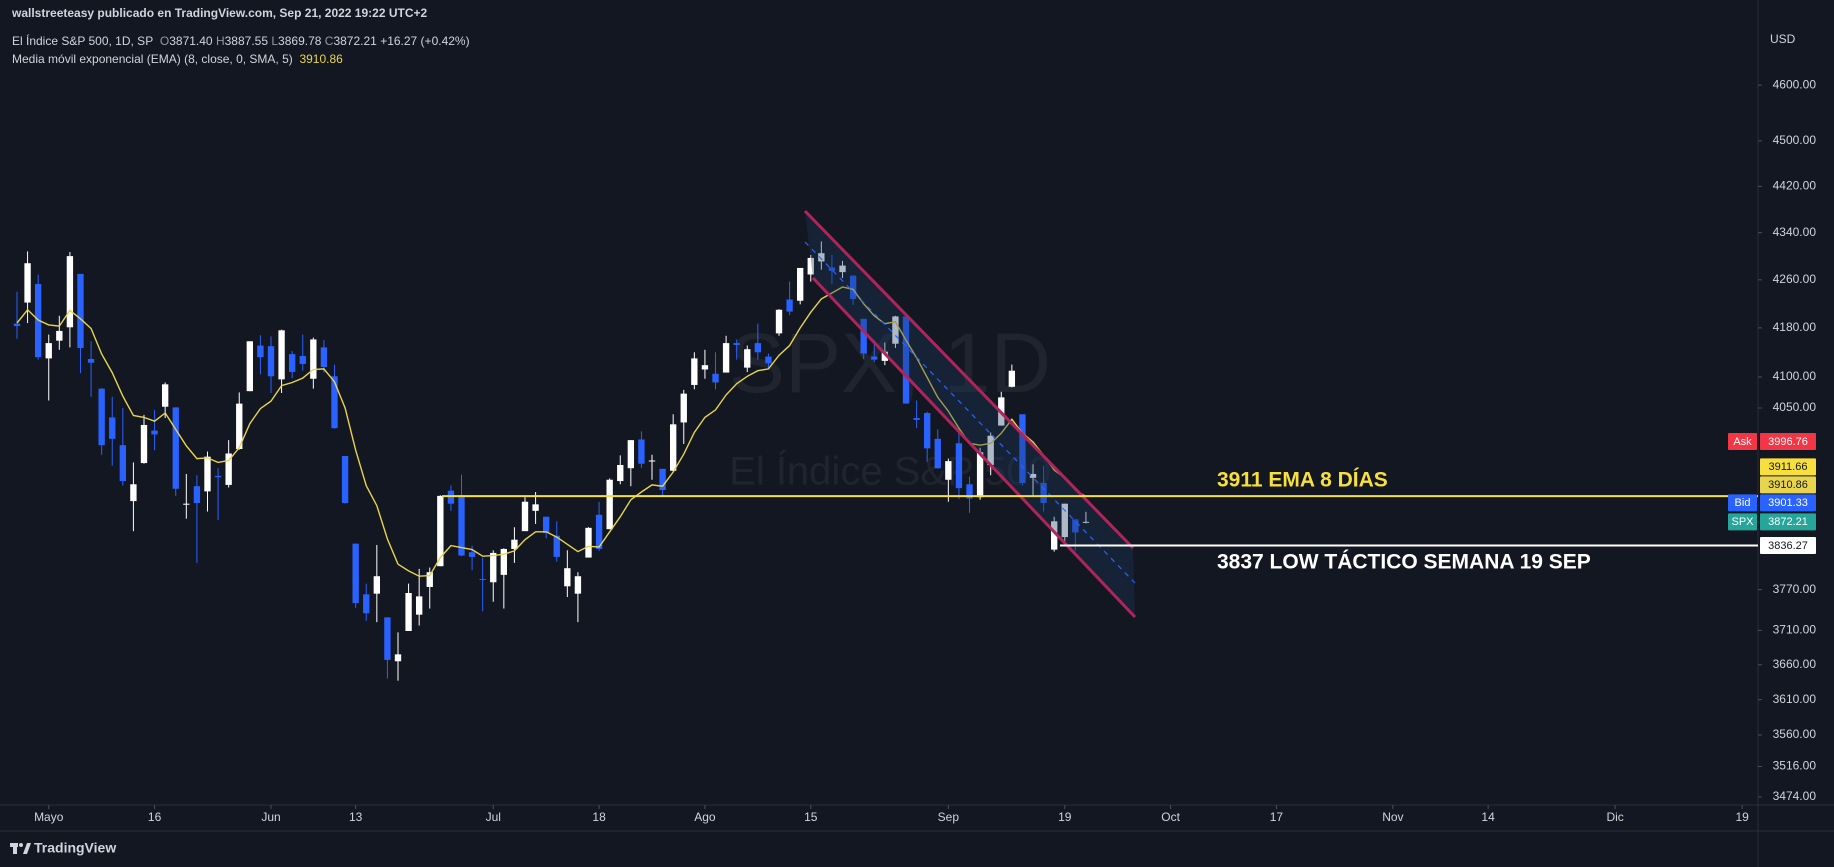 The width and height of the screenshot is (1834, 867). Describe the element at coordinates (1795, 664) in the screenshot. I see `y-tick-label: 3660.00` at that location.